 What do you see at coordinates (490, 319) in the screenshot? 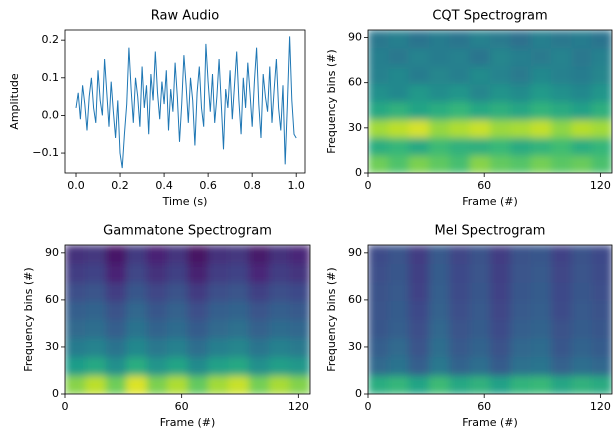
I see `marks` at bounding box center [490, 319].